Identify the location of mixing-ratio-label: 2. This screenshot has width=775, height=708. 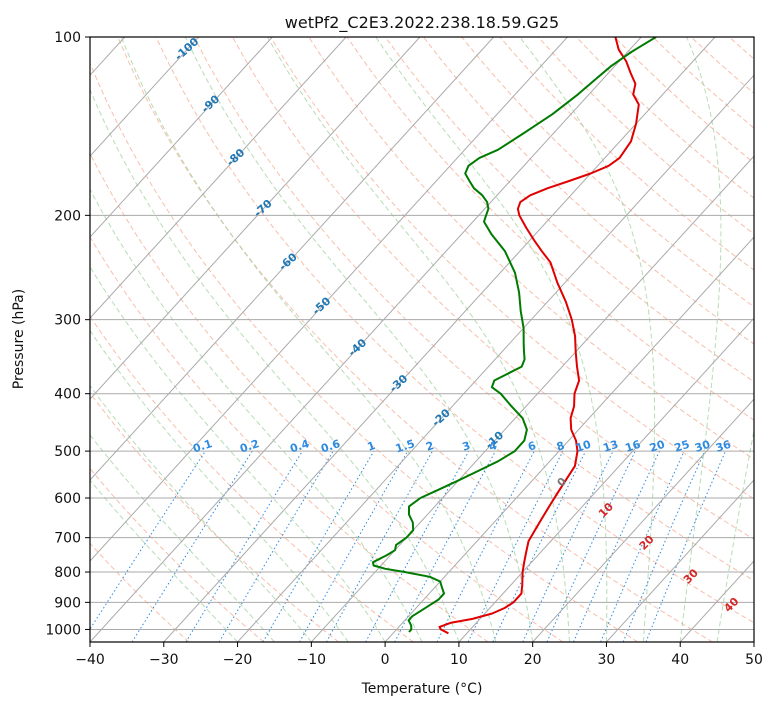
(429, 446).